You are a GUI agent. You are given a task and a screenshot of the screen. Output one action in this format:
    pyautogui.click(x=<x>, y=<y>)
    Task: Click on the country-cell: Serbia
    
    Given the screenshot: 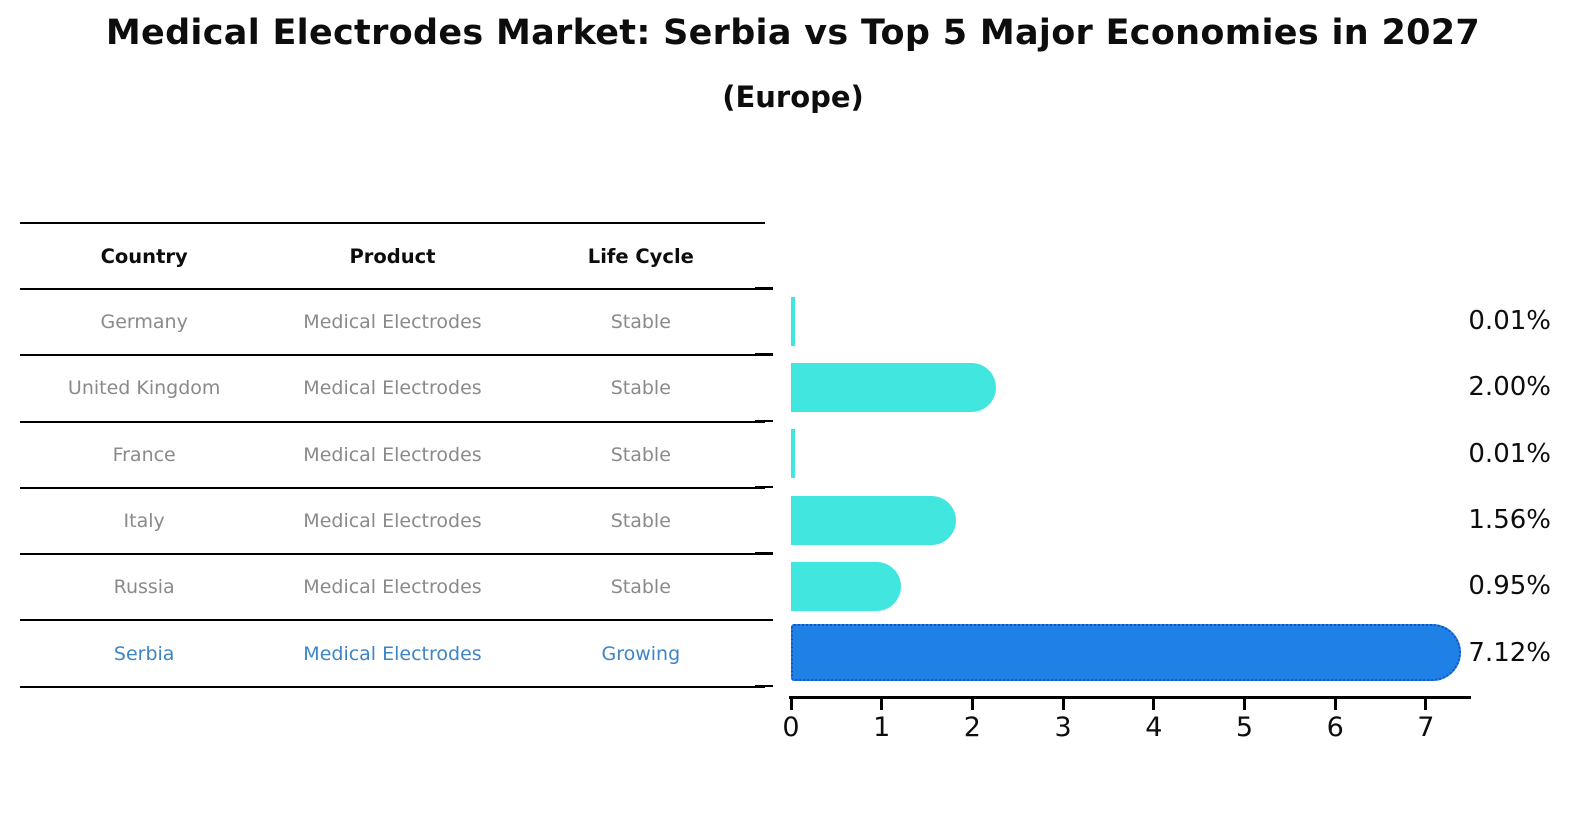 What is the action you would take?
    pyautogui.click(x=144, y=653)
    